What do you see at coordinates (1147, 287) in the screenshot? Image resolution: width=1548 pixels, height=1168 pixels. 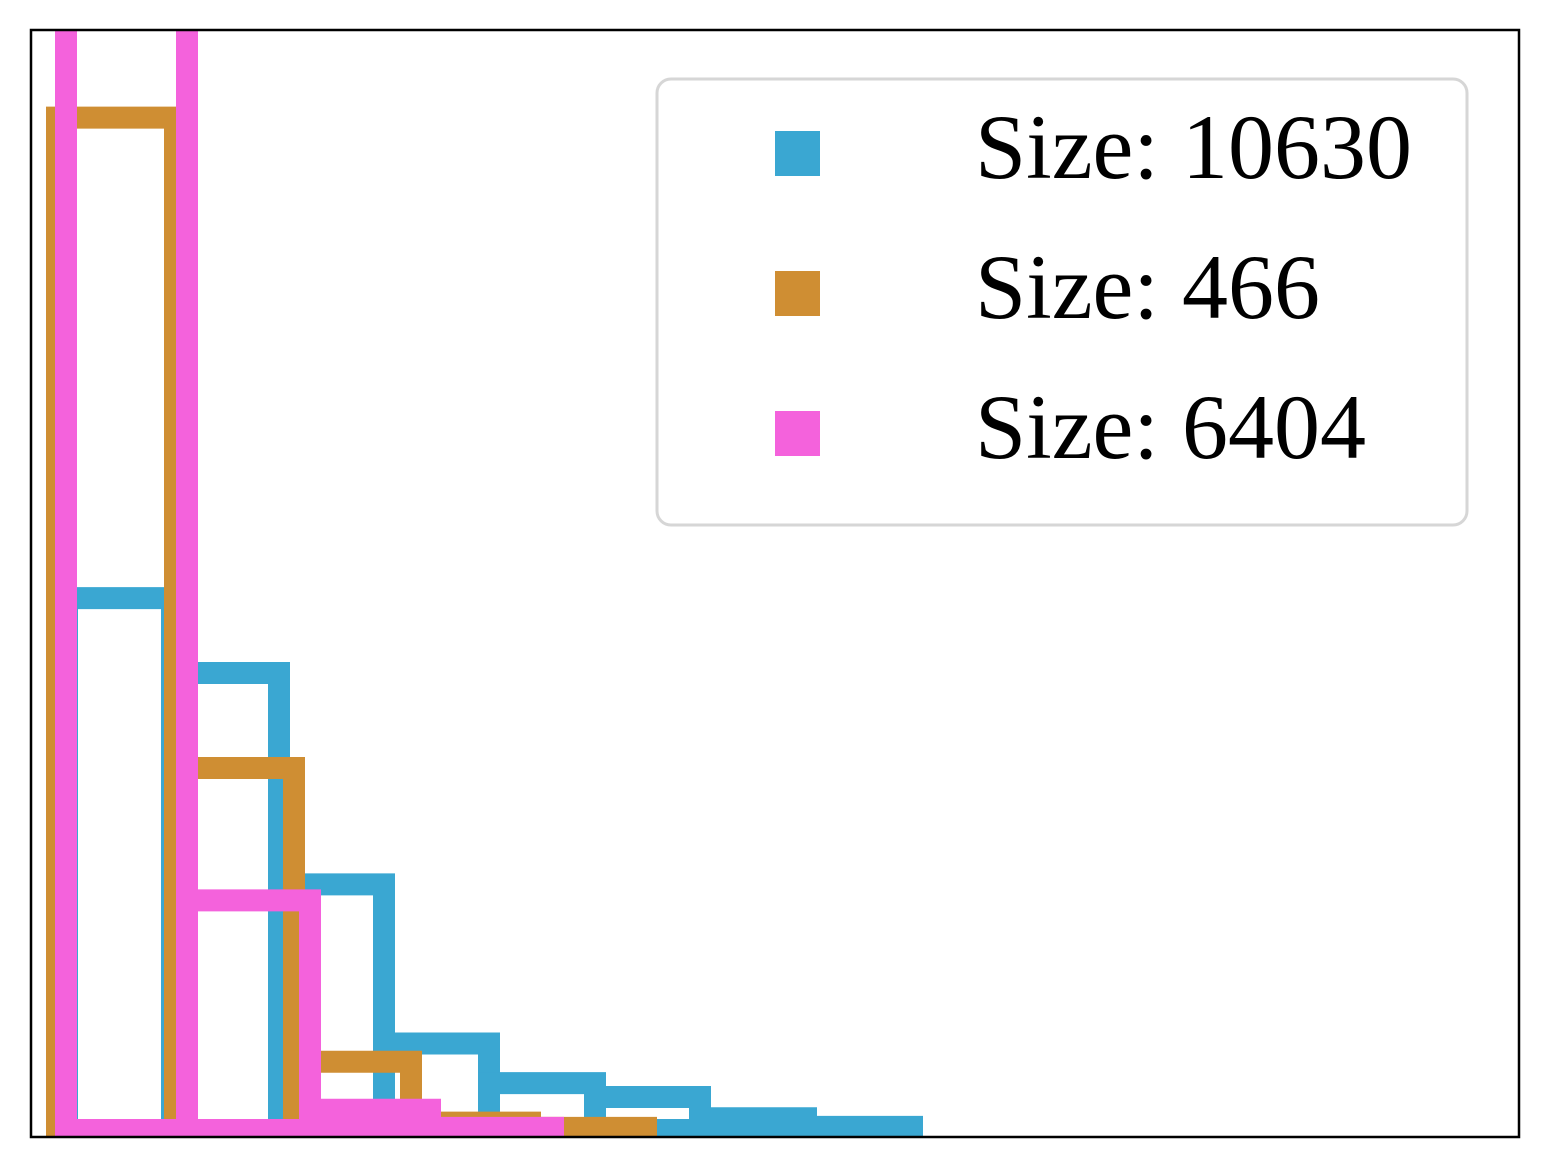 I see `legend-label: Size: 466` at bounding box center [1147, 287].